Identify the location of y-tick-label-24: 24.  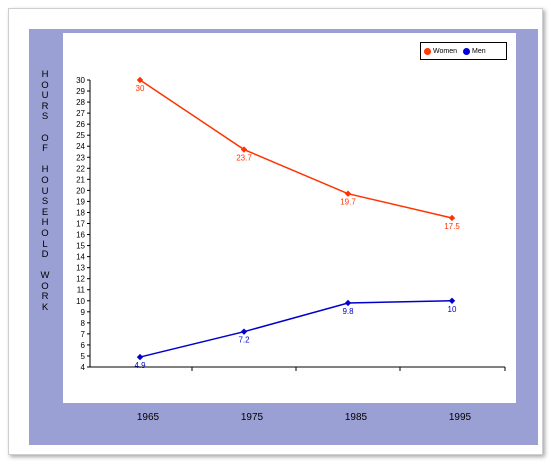
(80, 146).